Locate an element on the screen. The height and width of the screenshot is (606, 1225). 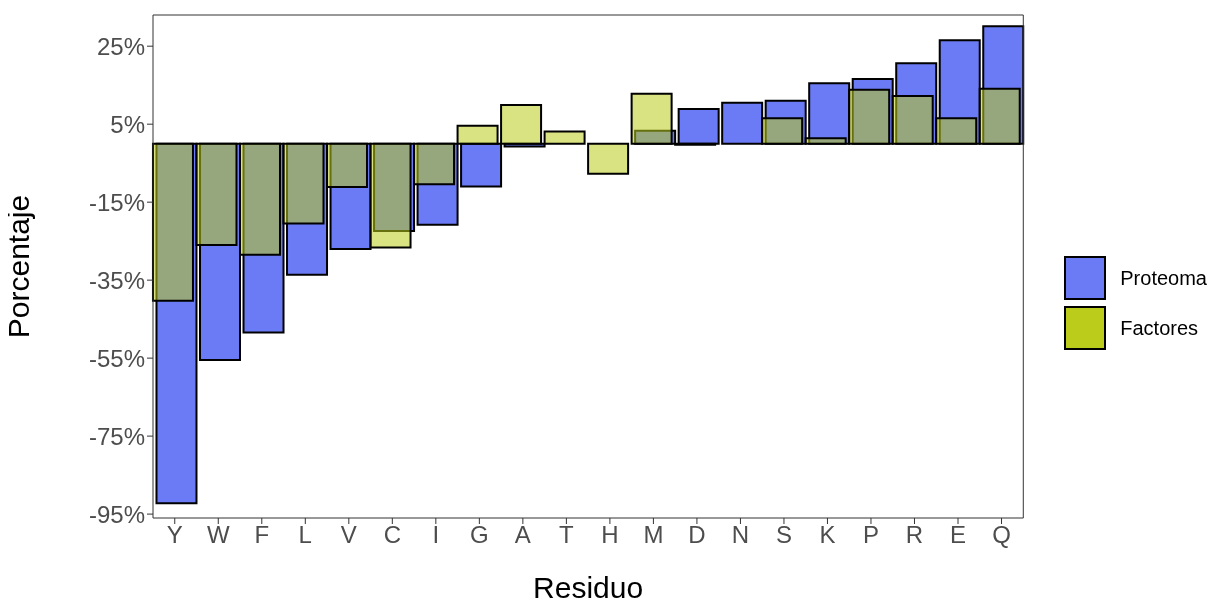
x-tick-label: N is located at coordinates (740, 535).